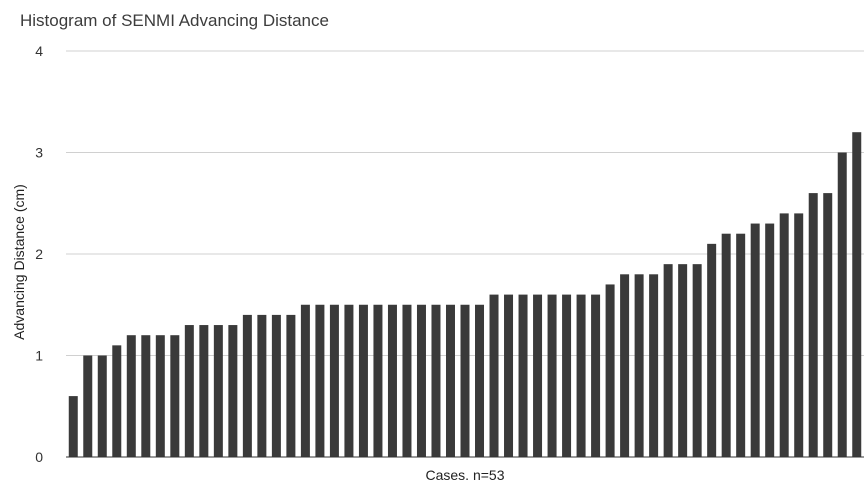  I want to click on x-axis-label: Cases. n=53, so click(465, 475).